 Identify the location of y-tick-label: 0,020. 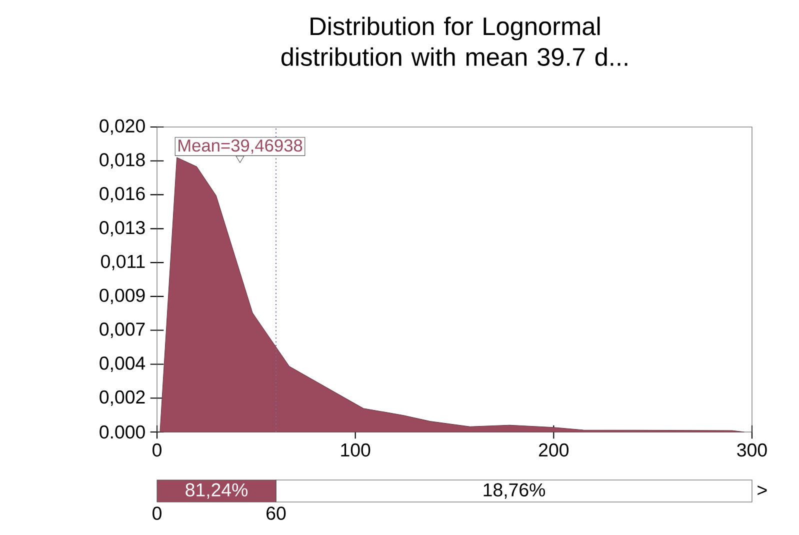
(122, 127).